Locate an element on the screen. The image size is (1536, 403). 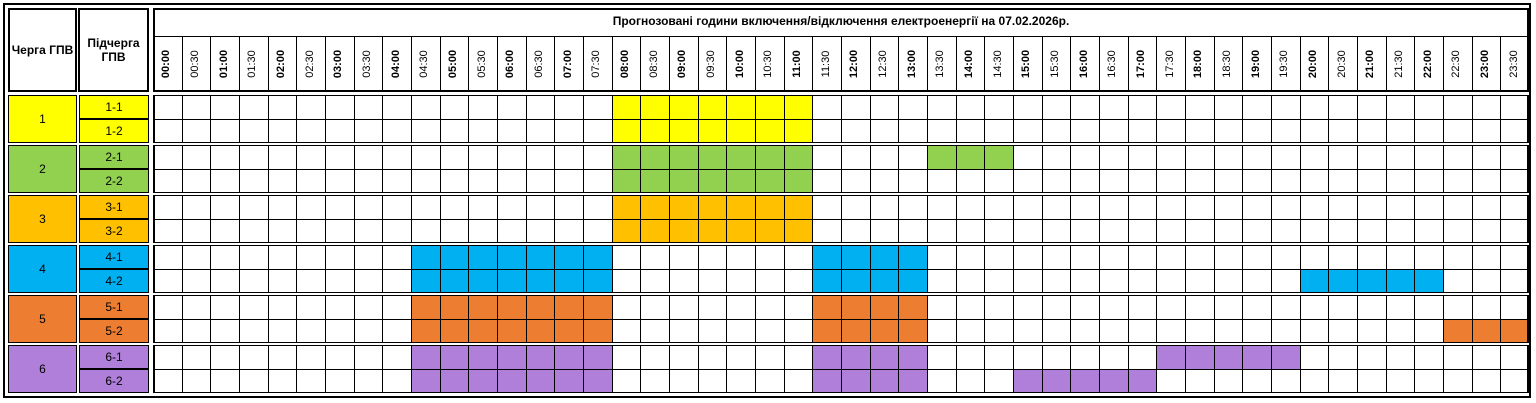
time-label: 20:00 is located at coordinates (1313, 64).